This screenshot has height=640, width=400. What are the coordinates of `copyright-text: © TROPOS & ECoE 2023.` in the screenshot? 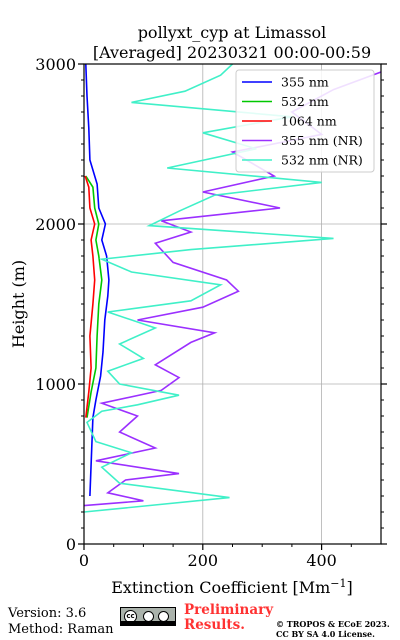 It's located at (333, 624).